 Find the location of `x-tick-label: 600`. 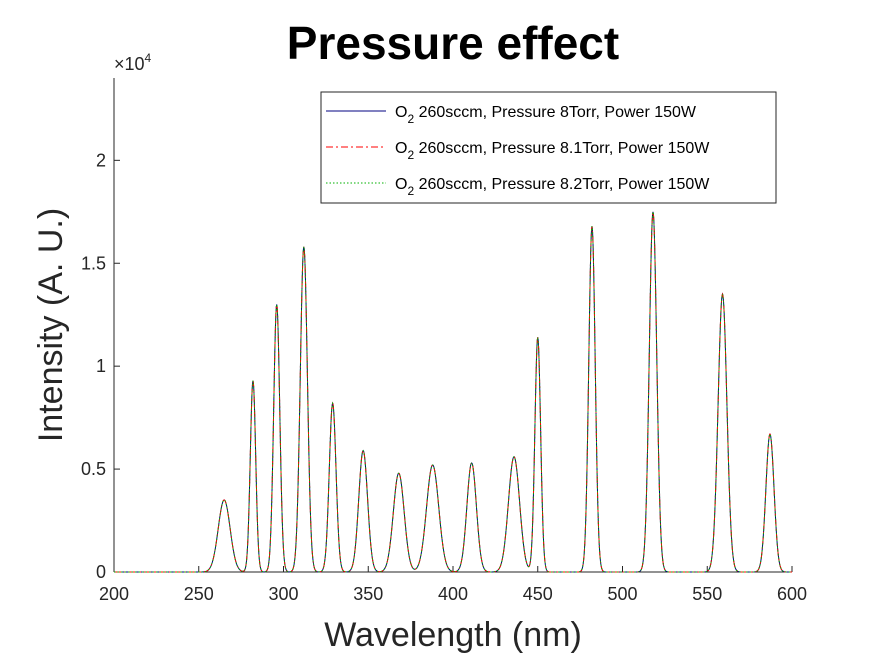

x-tick-label: 600 is located at coordinates (792, 594).